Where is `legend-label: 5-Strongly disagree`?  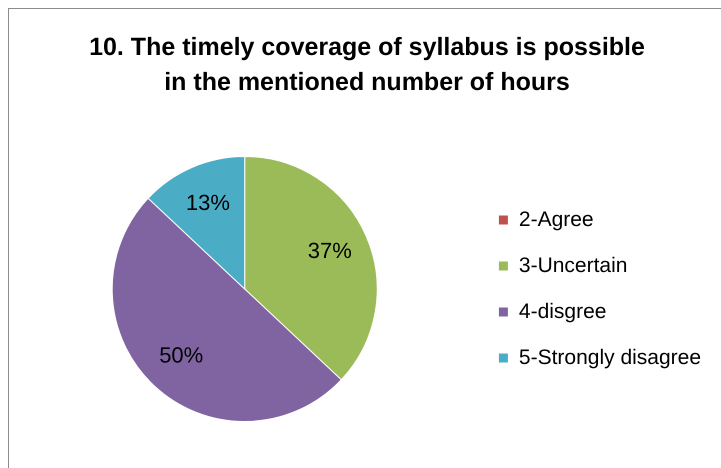
legend-label: 5-Strongly disagree is located at coordinates (610, 357).